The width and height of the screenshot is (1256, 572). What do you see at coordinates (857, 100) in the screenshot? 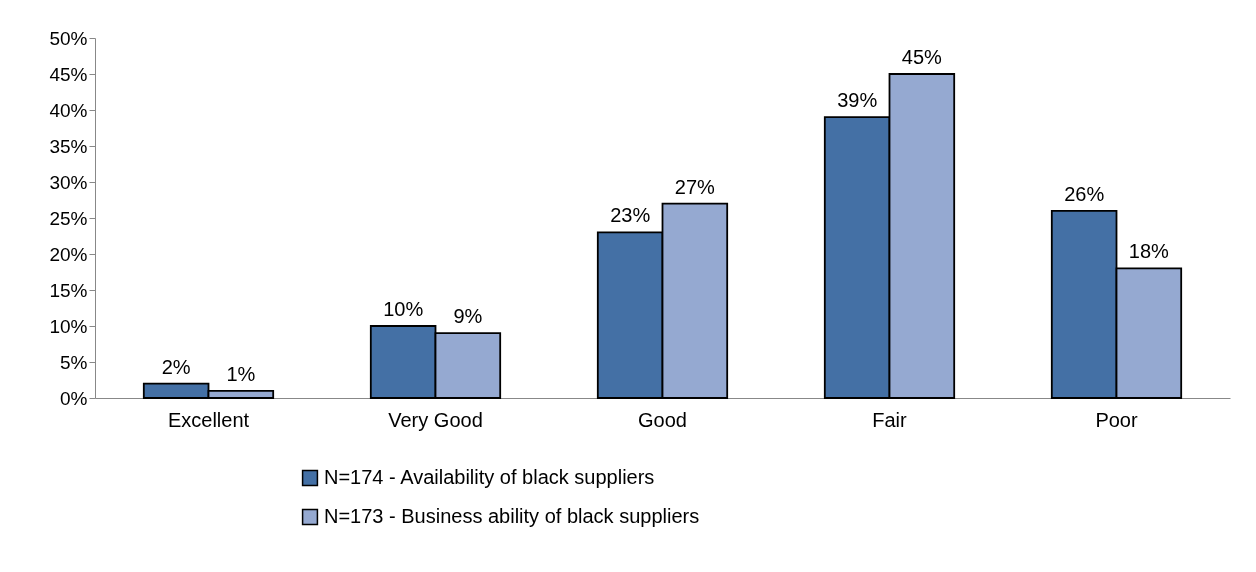
I see `data-label: 39%` at bounding box center [857, 100].